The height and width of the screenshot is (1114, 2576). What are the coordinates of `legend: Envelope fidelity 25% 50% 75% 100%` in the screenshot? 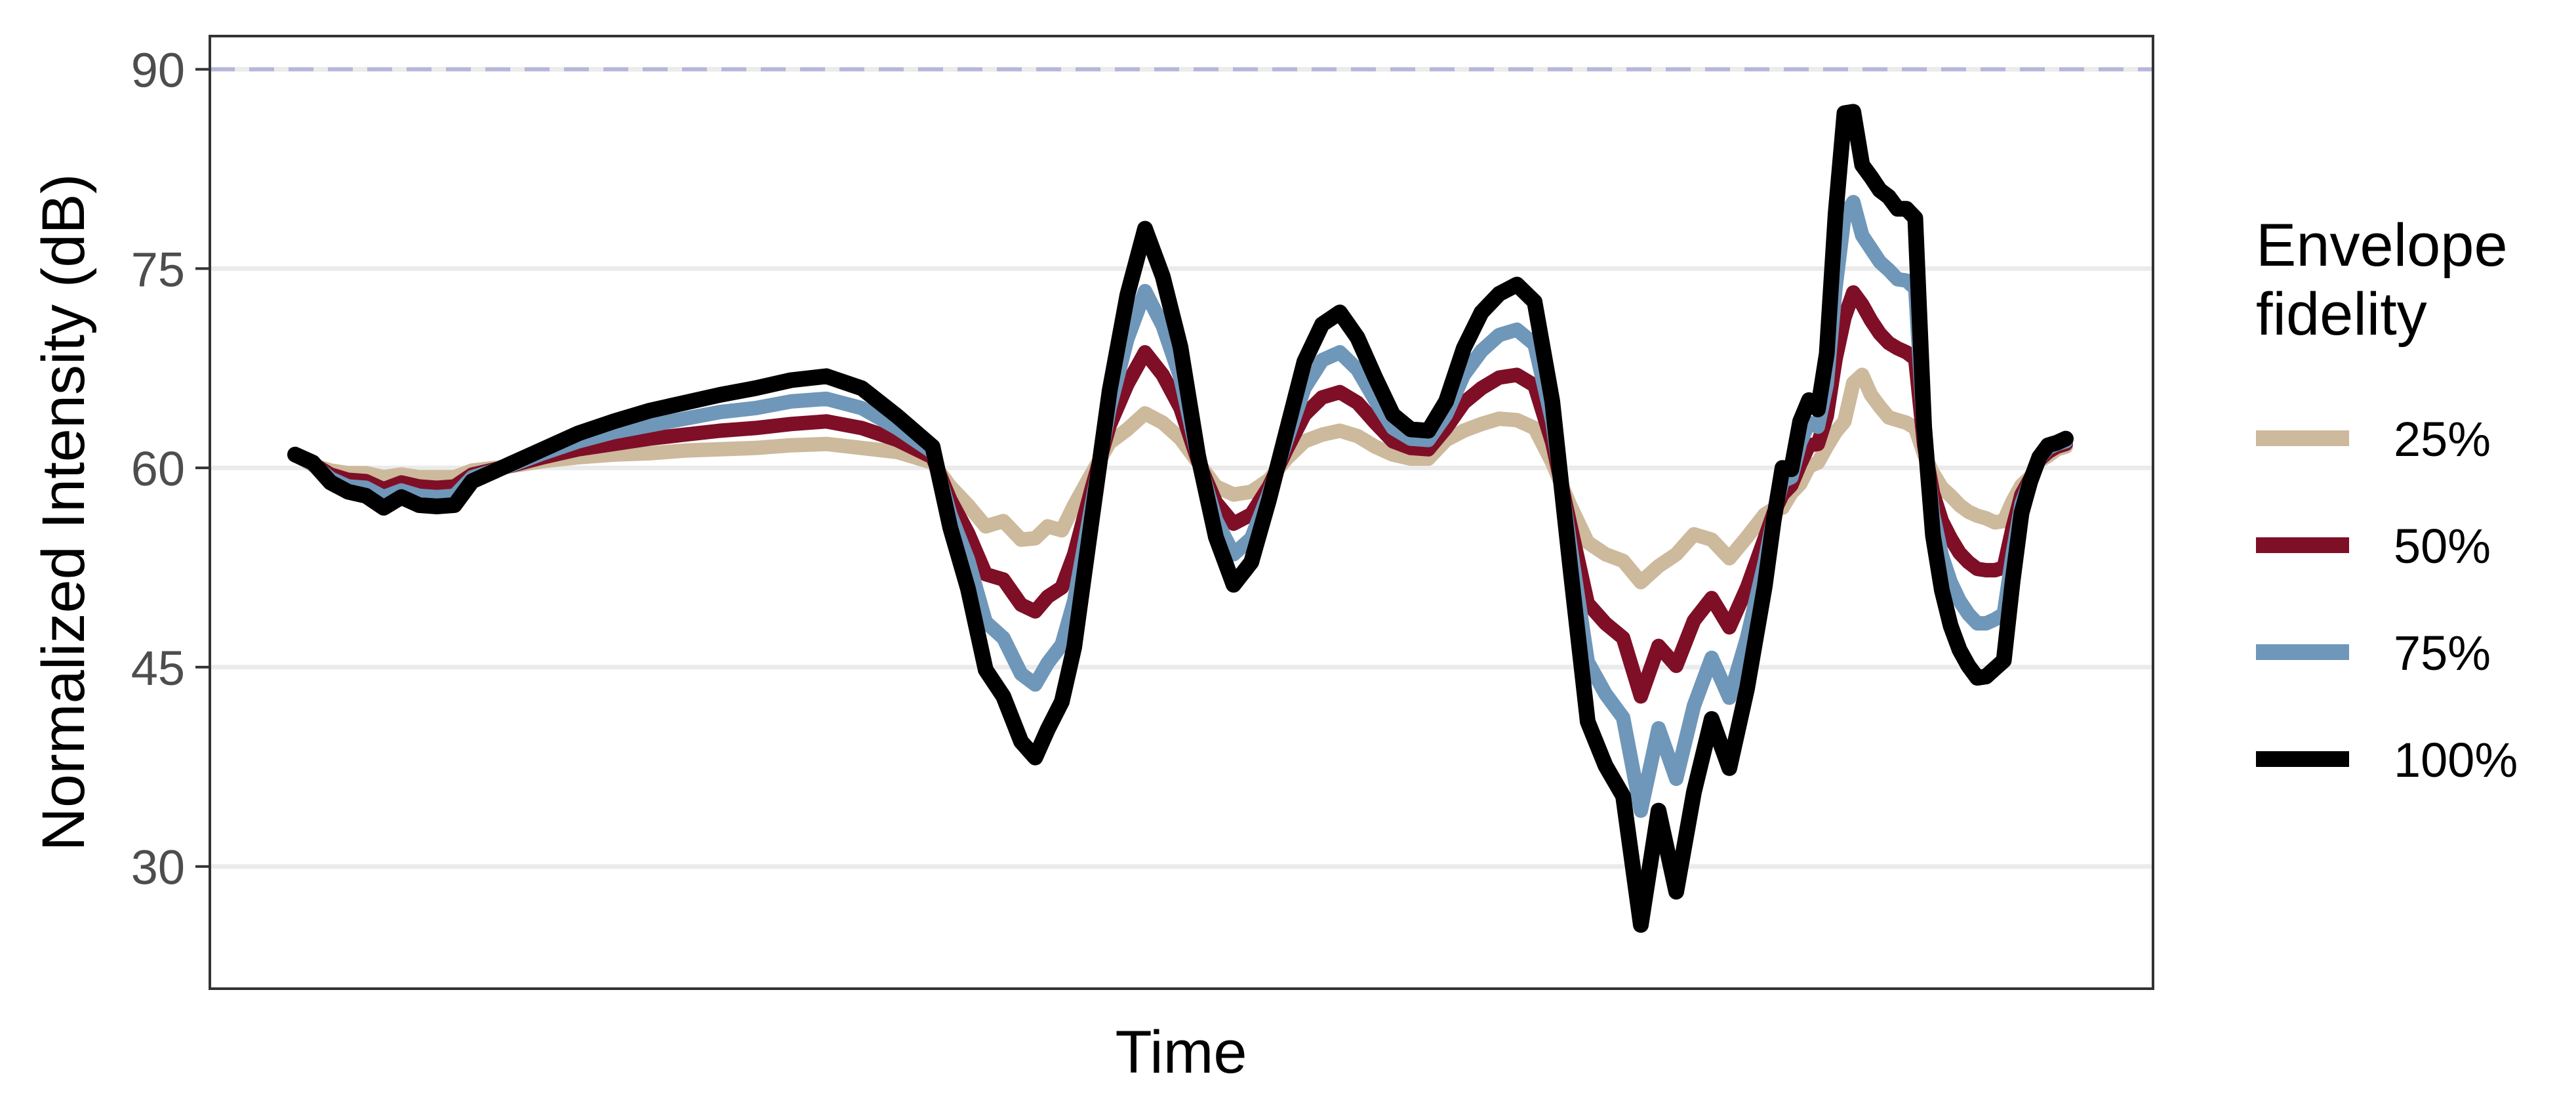 It's located at (2387, 499).